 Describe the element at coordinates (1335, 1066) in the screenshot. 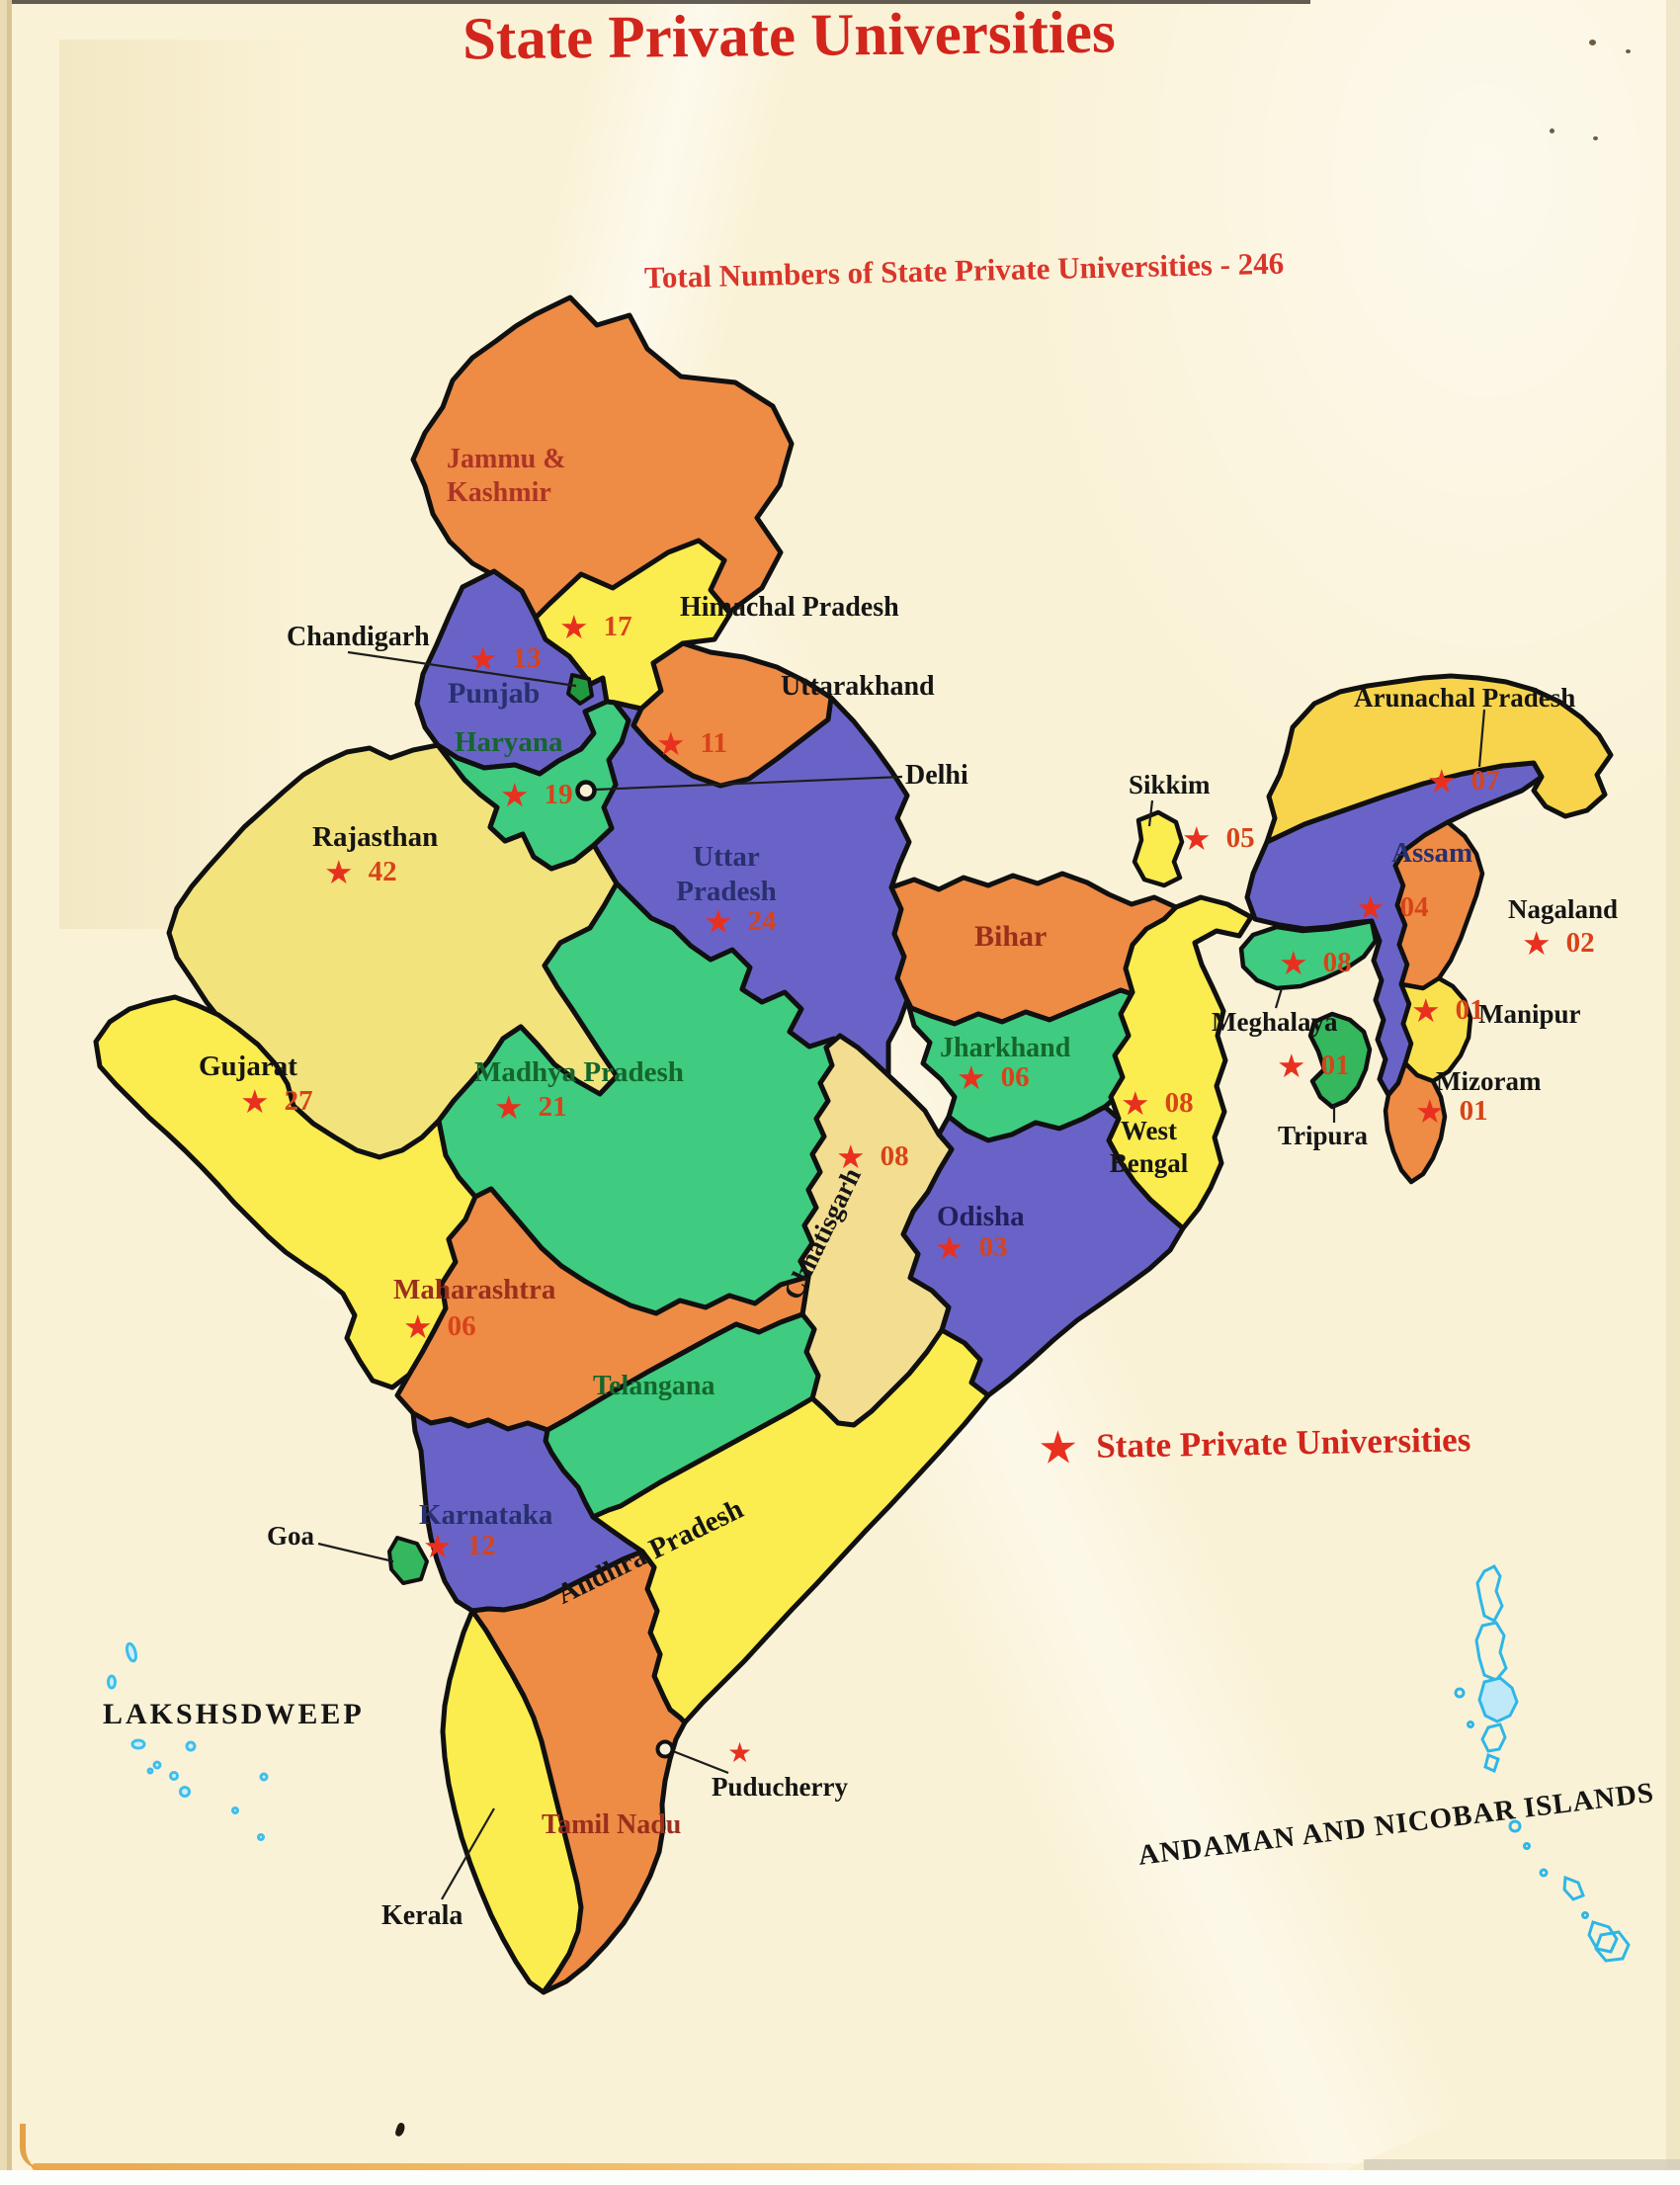

I see `university-count: 01` at that location.